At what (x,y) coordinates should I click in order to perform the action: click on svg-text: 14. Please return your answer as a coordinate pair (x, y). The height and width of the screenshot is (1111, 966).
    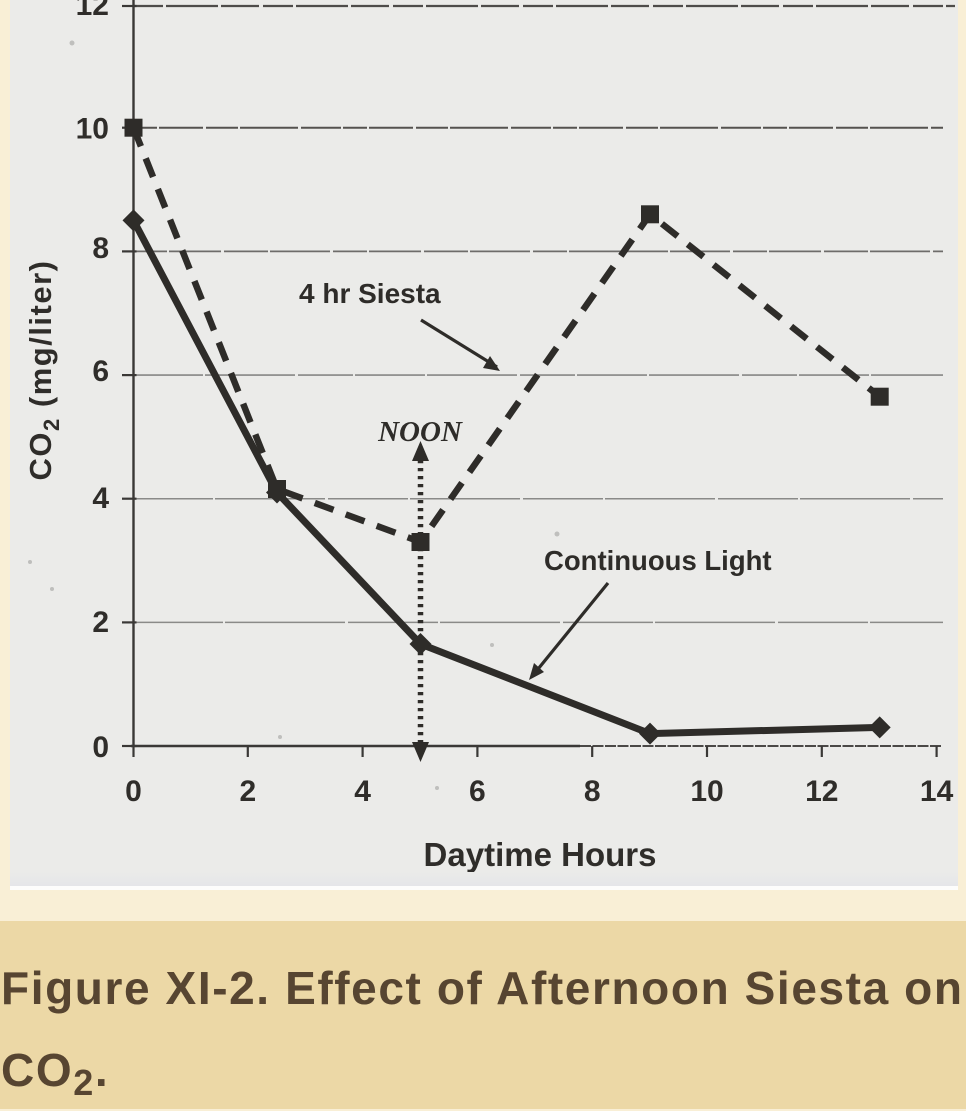
    Looking at the image, I should click on (937, 791).